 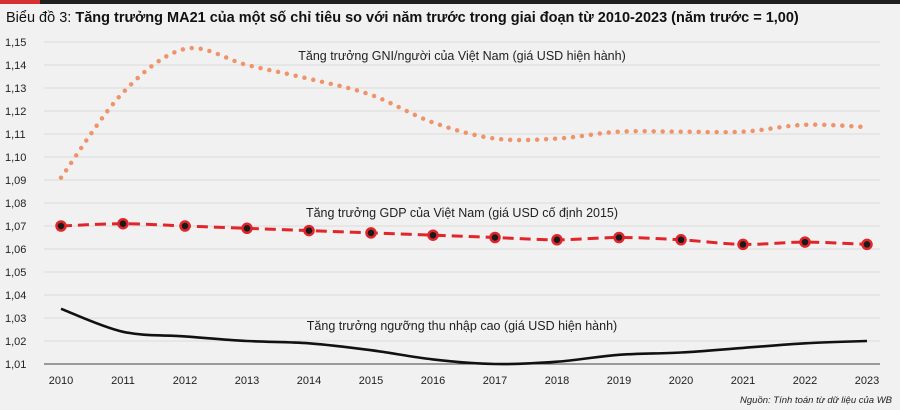 I want to click on x-tick-label: 2014, so click(x=309, y=381).